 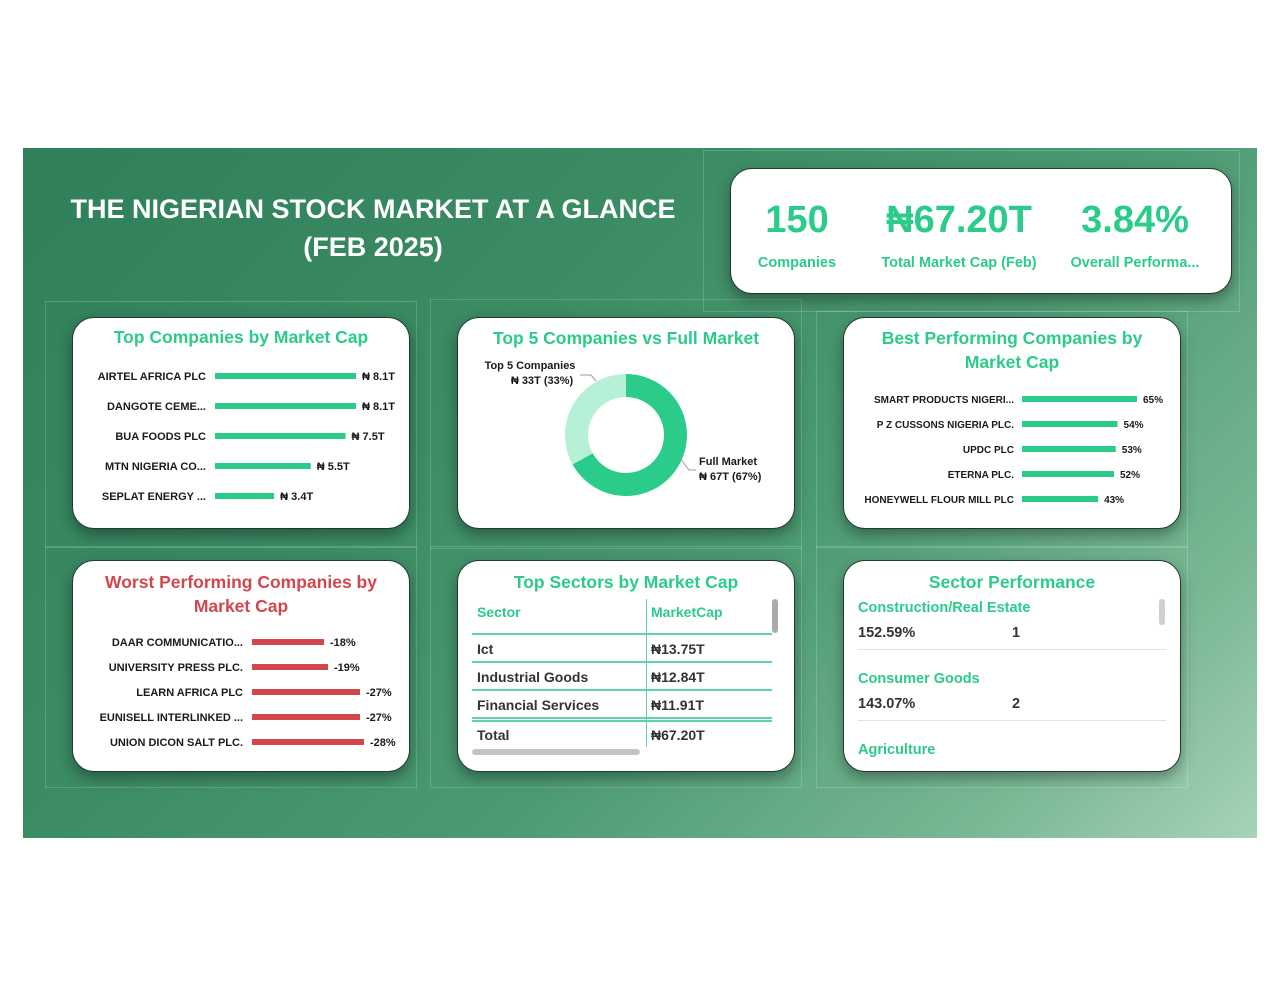 What do you see at coordinates (646, 673) in the screenshot?
I see `column-divider` at bounding box center [646, 673].